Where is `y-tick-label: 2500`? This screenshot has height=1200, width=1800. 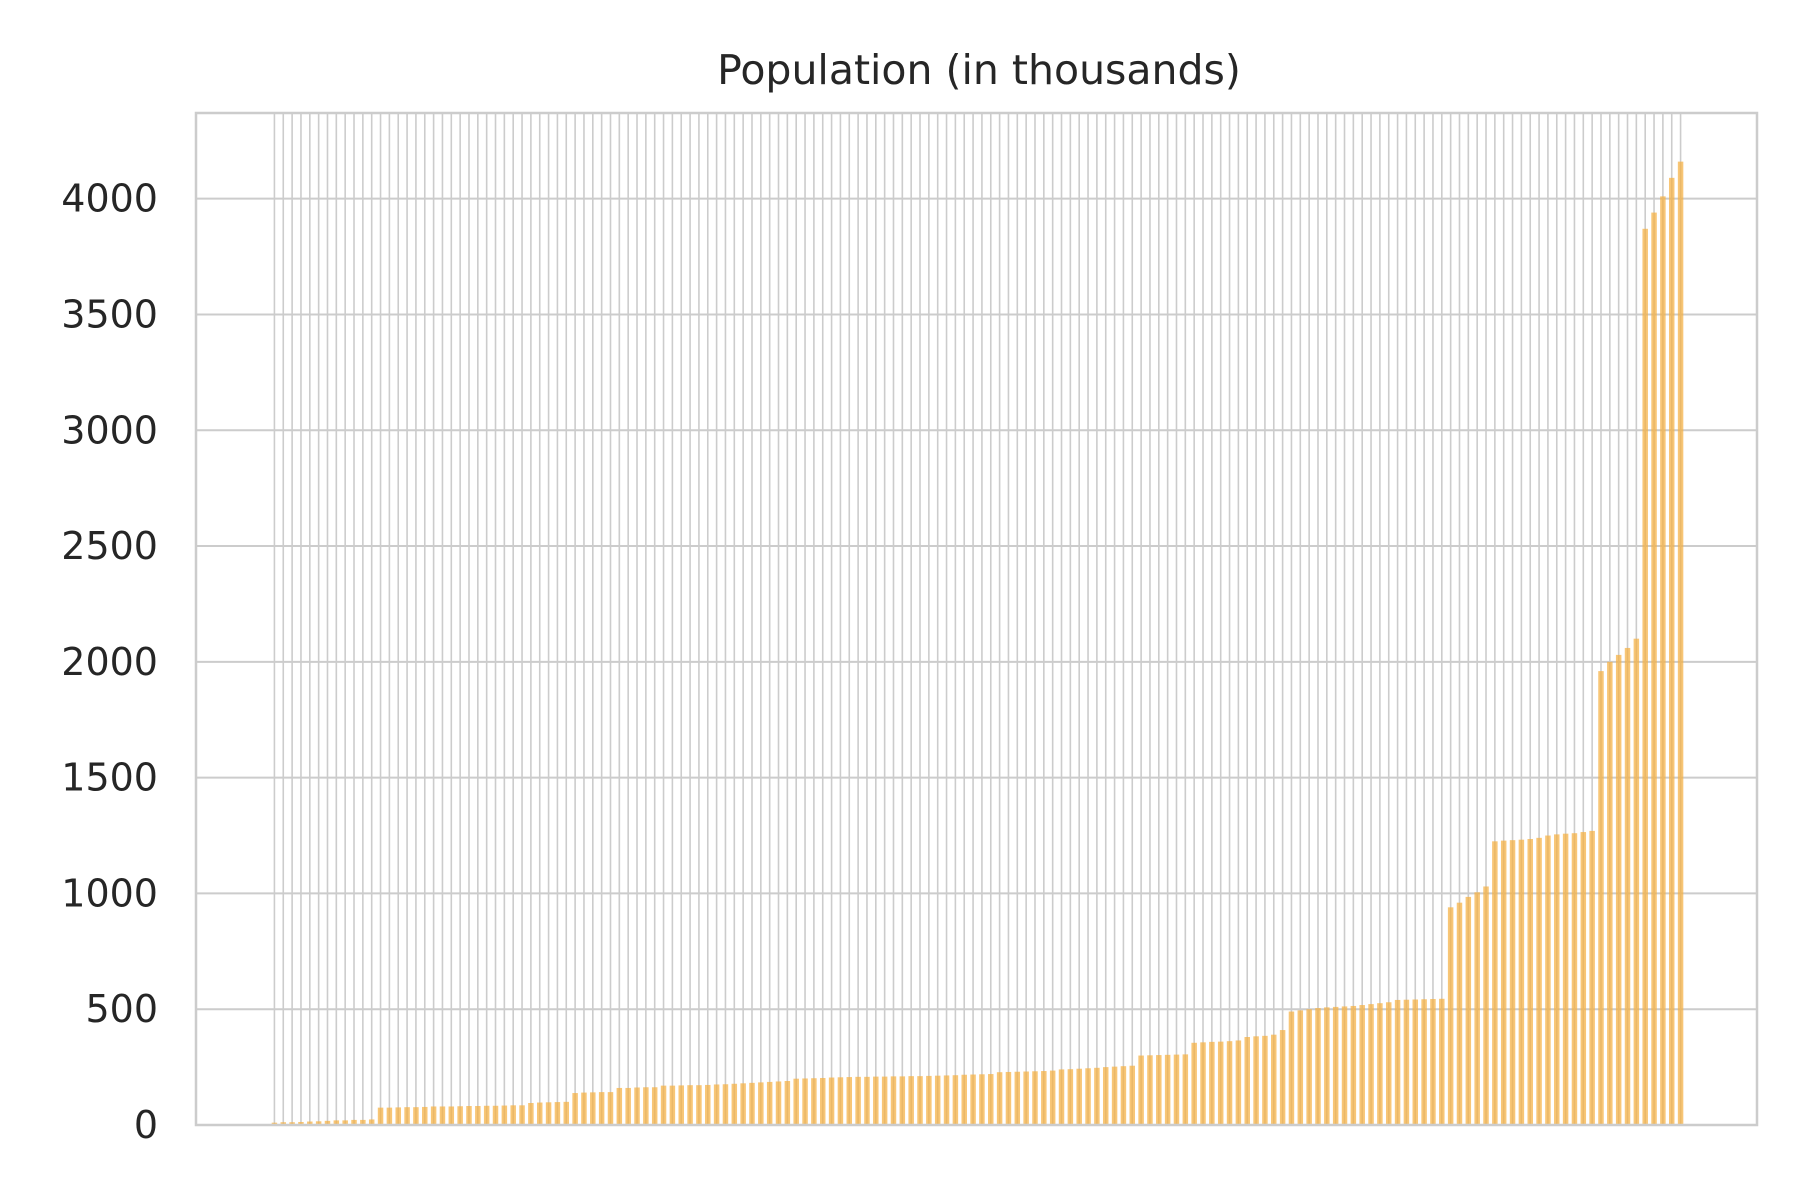 y-tick-label: 2500 is located at coordinates (109, 546).